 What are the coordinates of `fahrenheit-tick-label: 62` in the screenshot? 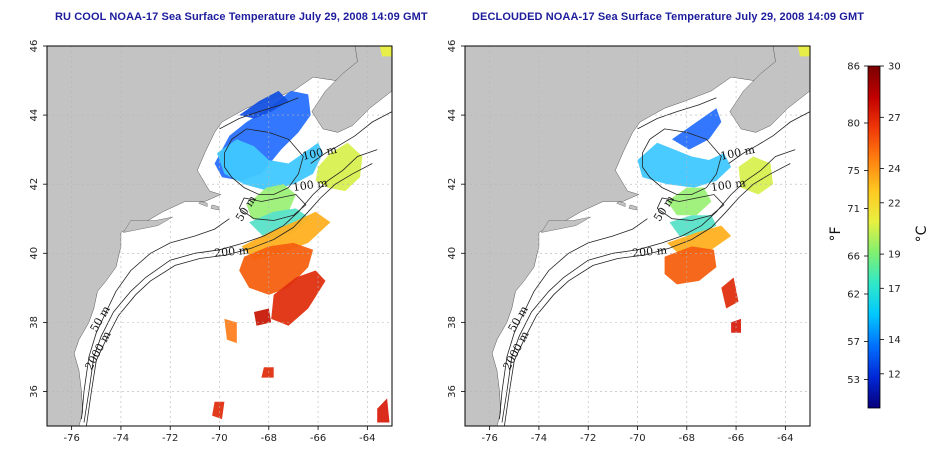 It's located at (853, 295).